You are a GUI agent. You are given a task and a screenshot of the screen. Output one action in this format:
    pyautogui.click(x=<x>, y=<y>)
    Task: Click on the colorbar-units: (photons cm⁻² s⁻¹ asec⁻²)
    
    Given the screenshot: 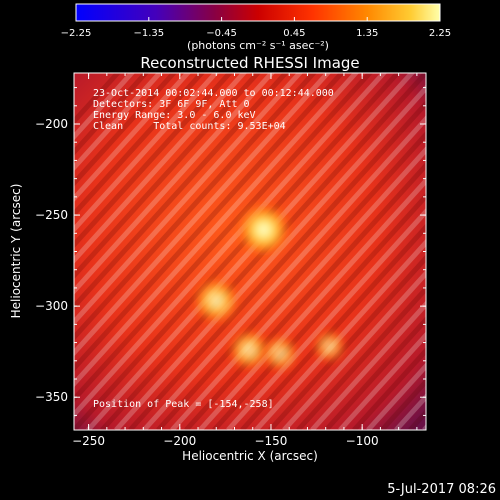 What is the action you would take?
    pyautogui.click(x=258, y=45)
    